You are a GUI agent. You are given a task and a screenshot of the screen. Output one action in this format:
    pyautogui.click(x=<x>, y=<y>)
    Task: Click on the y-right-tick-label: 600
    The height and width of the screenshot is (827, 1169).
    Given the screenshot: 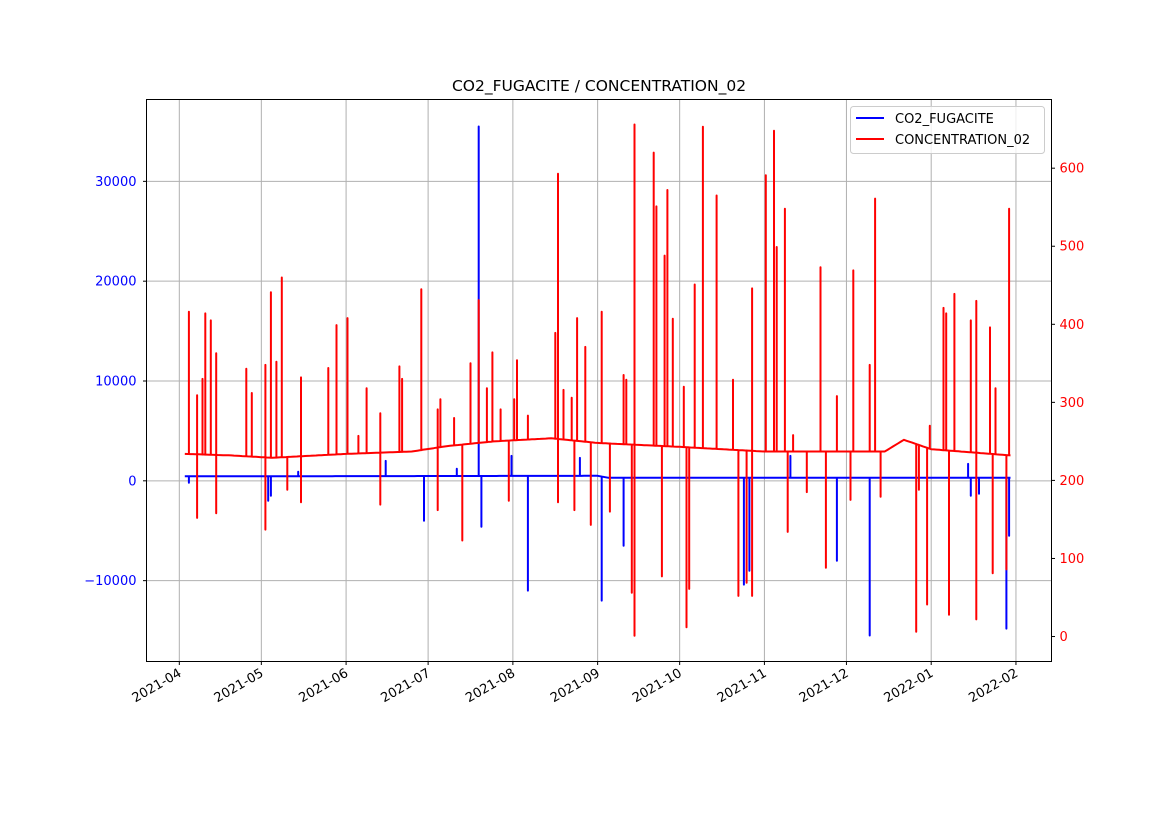 What is the action you would take?
    pyautogui.click(x=1072, y=169)
    